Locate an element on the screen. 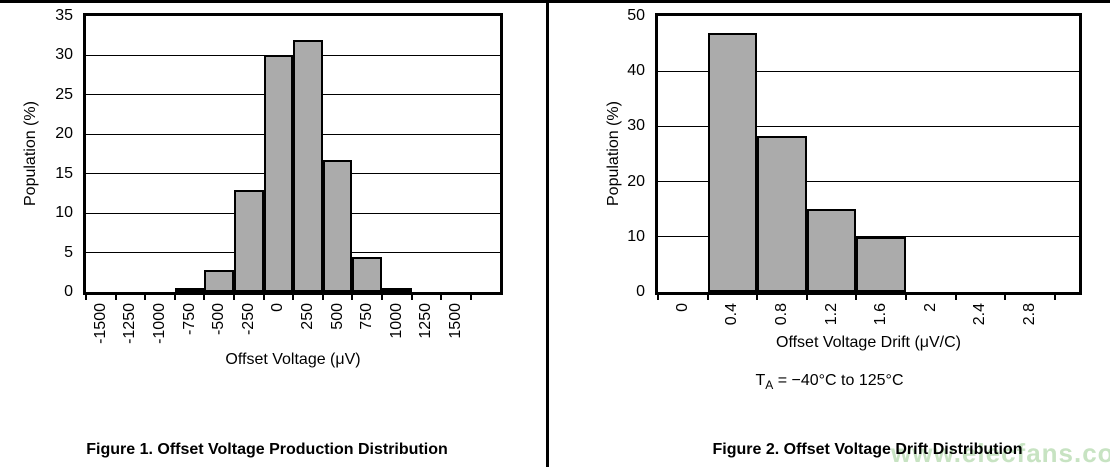 Image resolution: width=1110 pixels, height=469 pixels. x-tick-label: 2 is located at coordinates (930, 307).